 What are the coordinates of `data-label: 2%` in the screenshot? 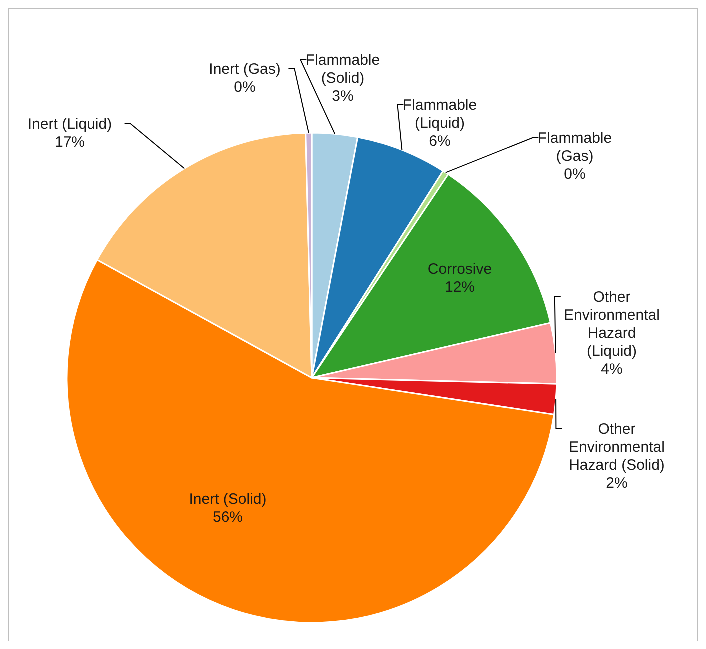 It's located at (617, 483).